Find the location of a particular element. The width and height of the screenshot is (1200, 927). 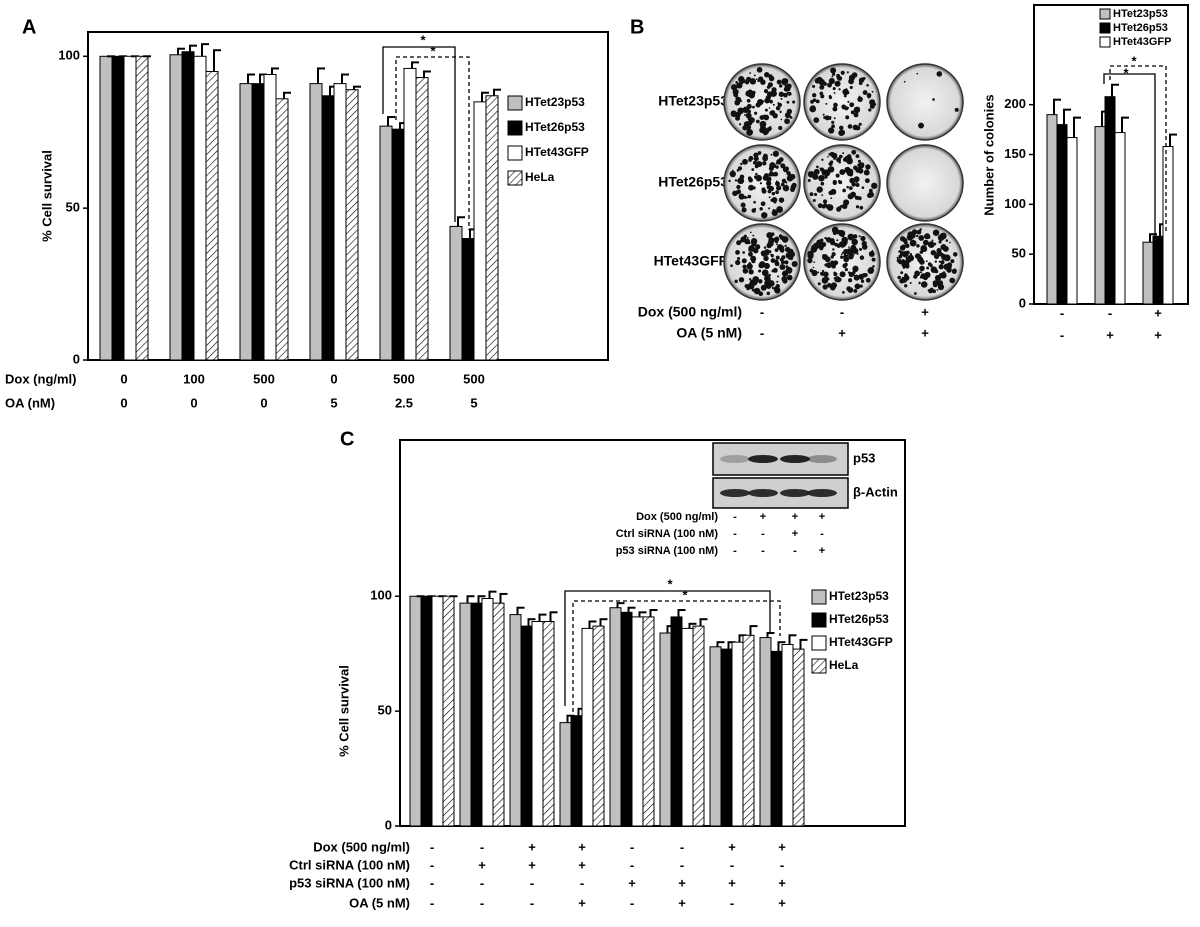

colony-dish is located at coordinates (925, 262).